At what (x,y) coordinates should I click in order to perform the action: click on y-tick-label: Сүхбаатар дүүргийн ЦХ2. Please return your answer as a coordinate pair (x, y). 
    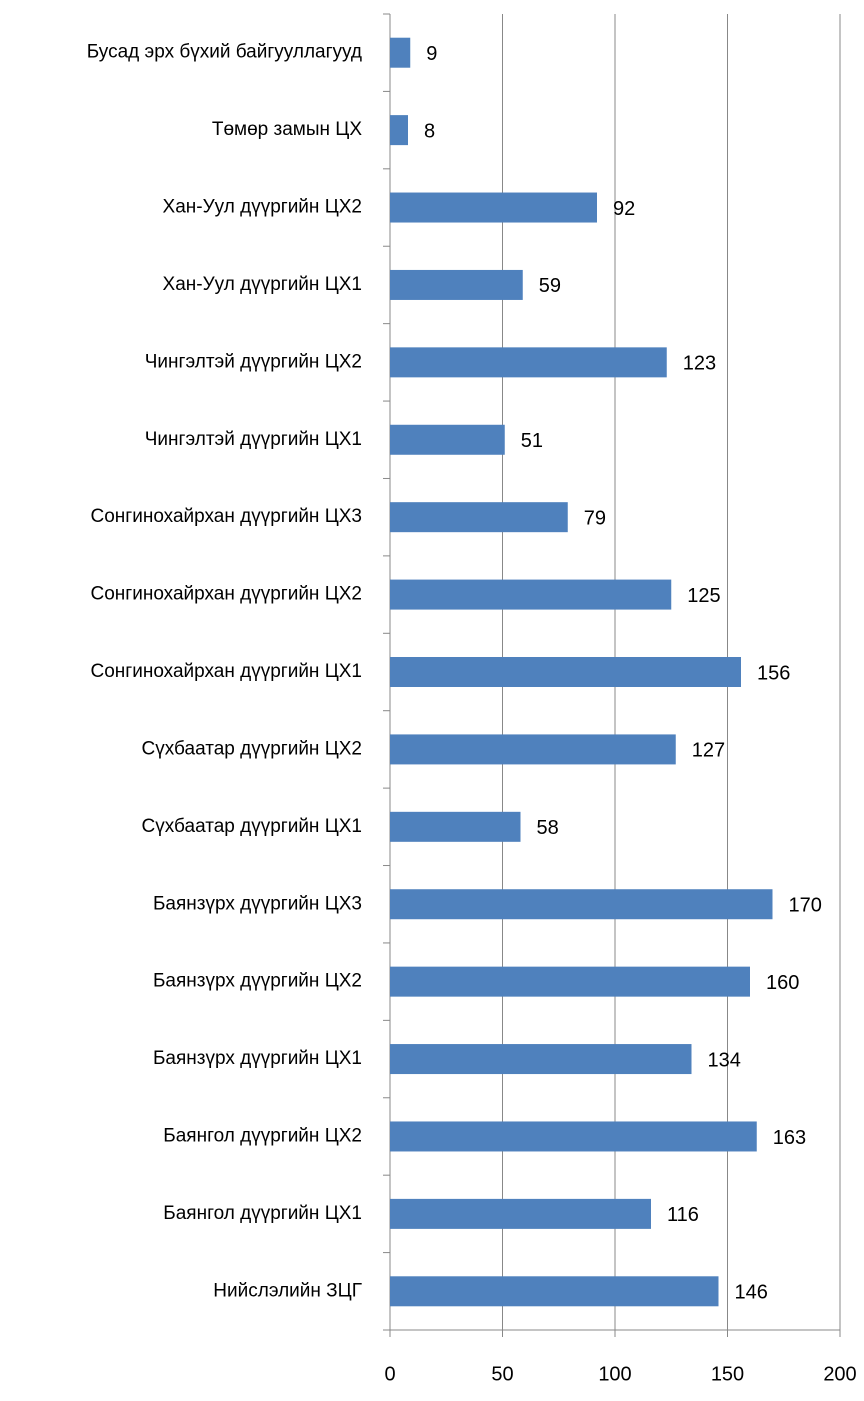
    Looking at the image, I should click on (252, 748).